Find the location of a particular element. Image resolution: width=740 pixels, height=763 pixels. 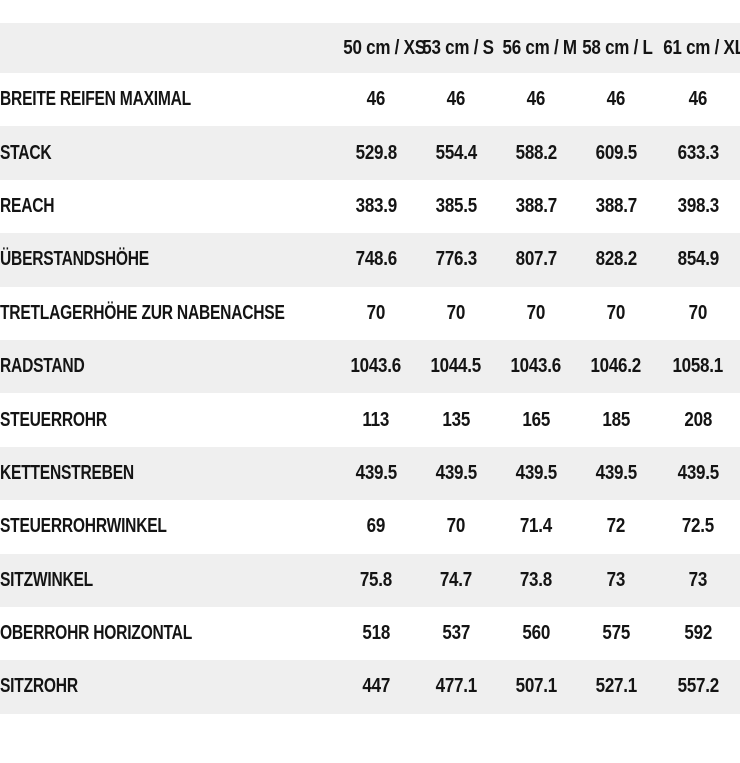

table-row-sitzrohr: SITZROHR 447 477.1 507.1 527.1 557.2 is located at coordinates (370, 687).